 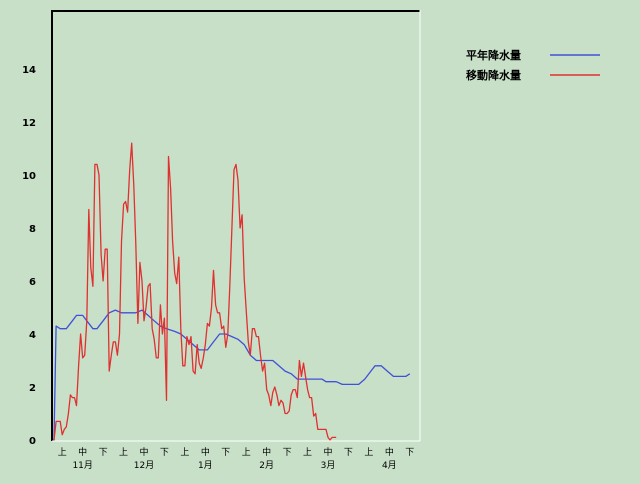 I want to click on y-tick-label: 10, so click(x=29, y=176).